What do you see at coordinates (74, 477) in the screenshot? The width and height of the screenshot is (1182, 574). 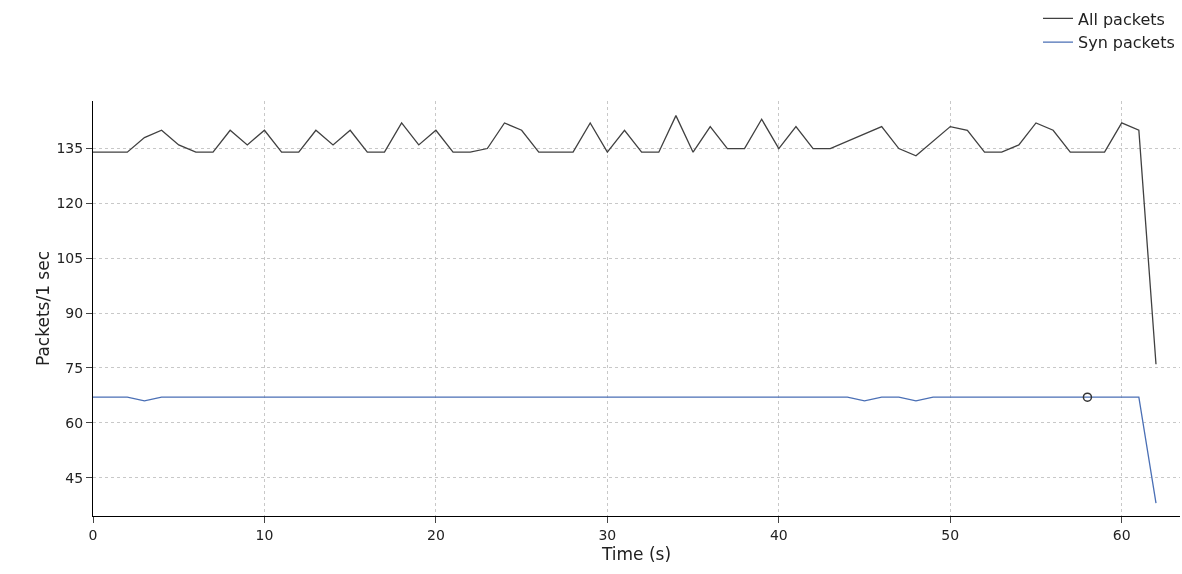 I see `y-tick-label: 45` at bounding box center [74, 477].